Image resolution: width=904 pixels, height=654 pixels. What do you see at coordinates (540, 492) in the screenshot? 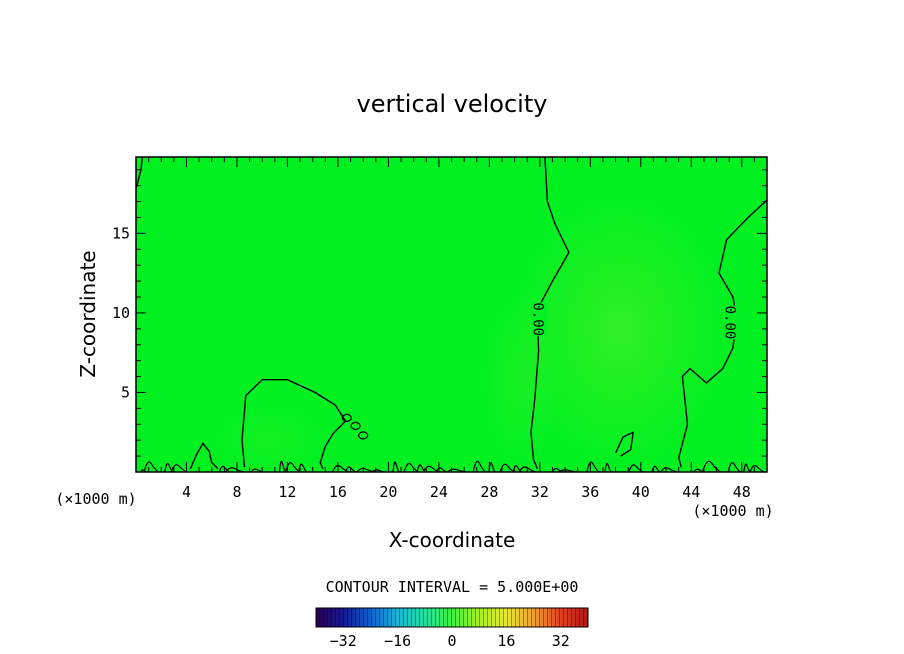
I see `x-tick-label: 32` at bounding box center [540, 492].